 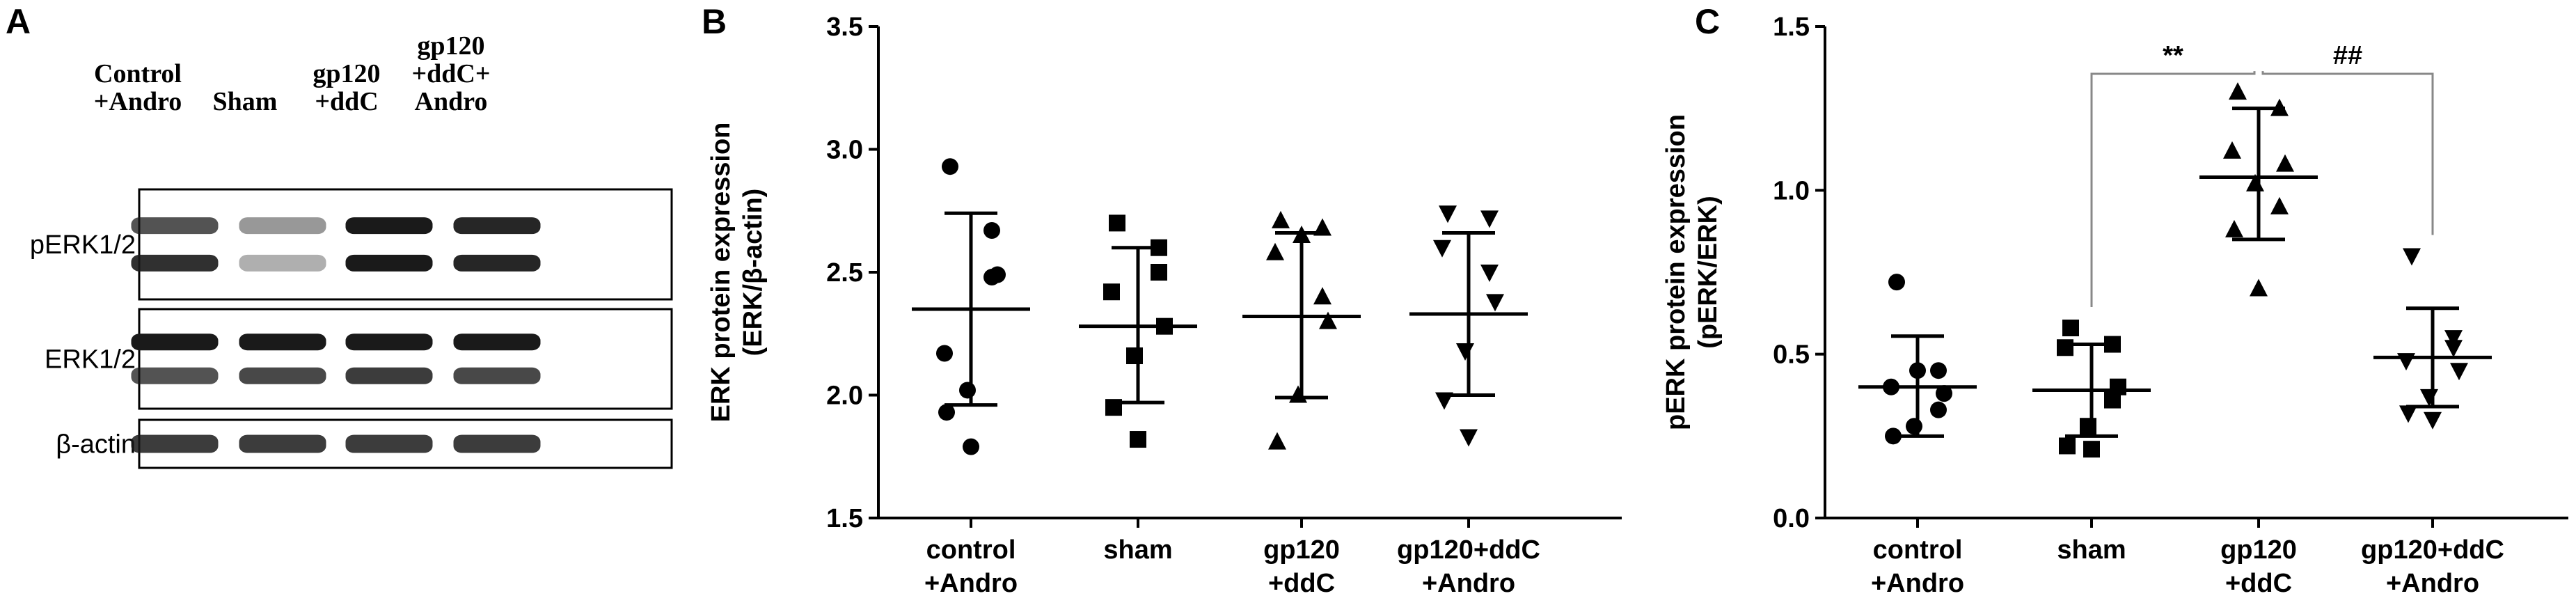 I want to click on blot-row-label-0: pERK1/2, so click(x=83, y=245).